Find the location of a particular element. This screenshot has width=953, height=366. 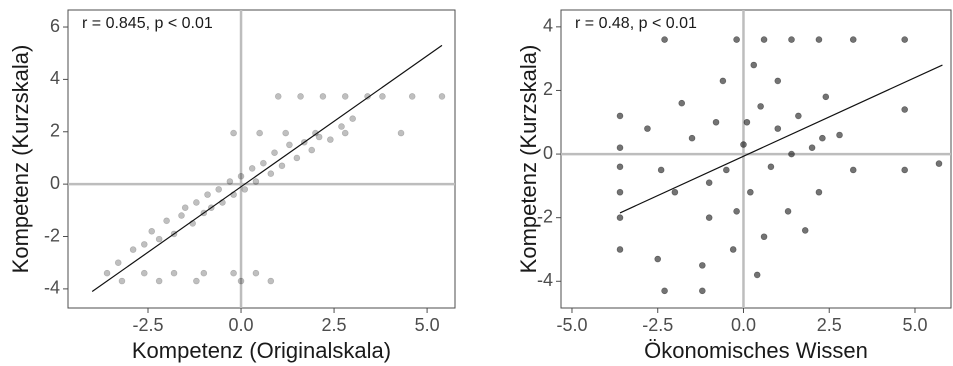

y-tick-label: 0 is located at coordinates (548, 153).